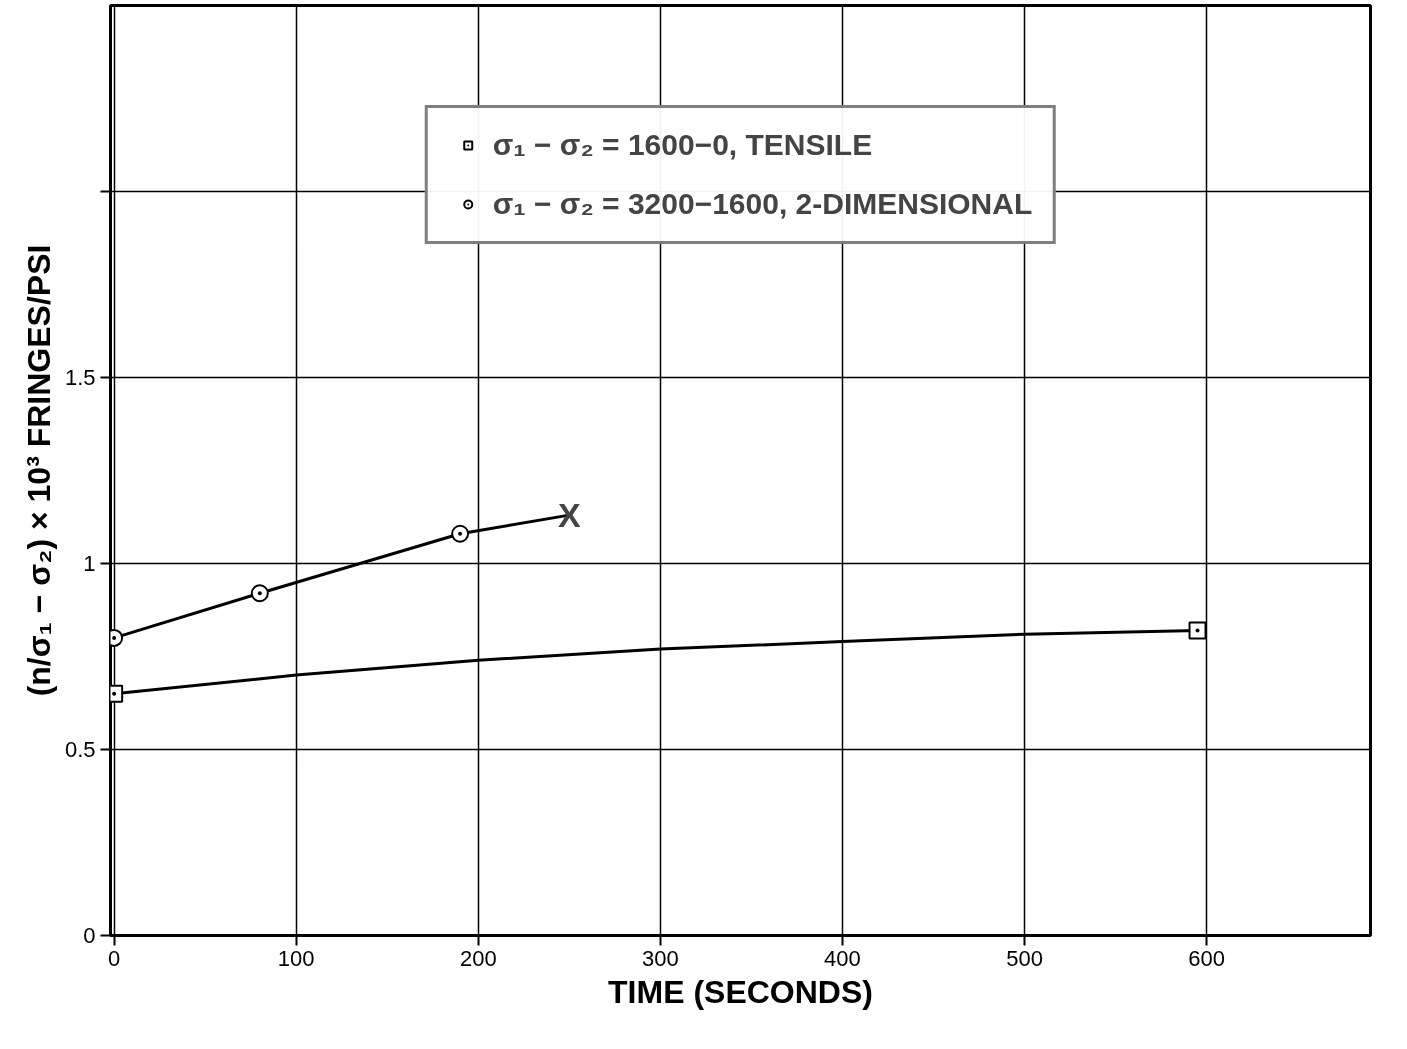 The height and width of the screenshot is (1049, 1407). What do you see at coordinates (682, 145) in the screenshot?
I see `legend-label: σ₁ − σ₂ = 1600−0, TENSILE` at bounding box center [682, 145].